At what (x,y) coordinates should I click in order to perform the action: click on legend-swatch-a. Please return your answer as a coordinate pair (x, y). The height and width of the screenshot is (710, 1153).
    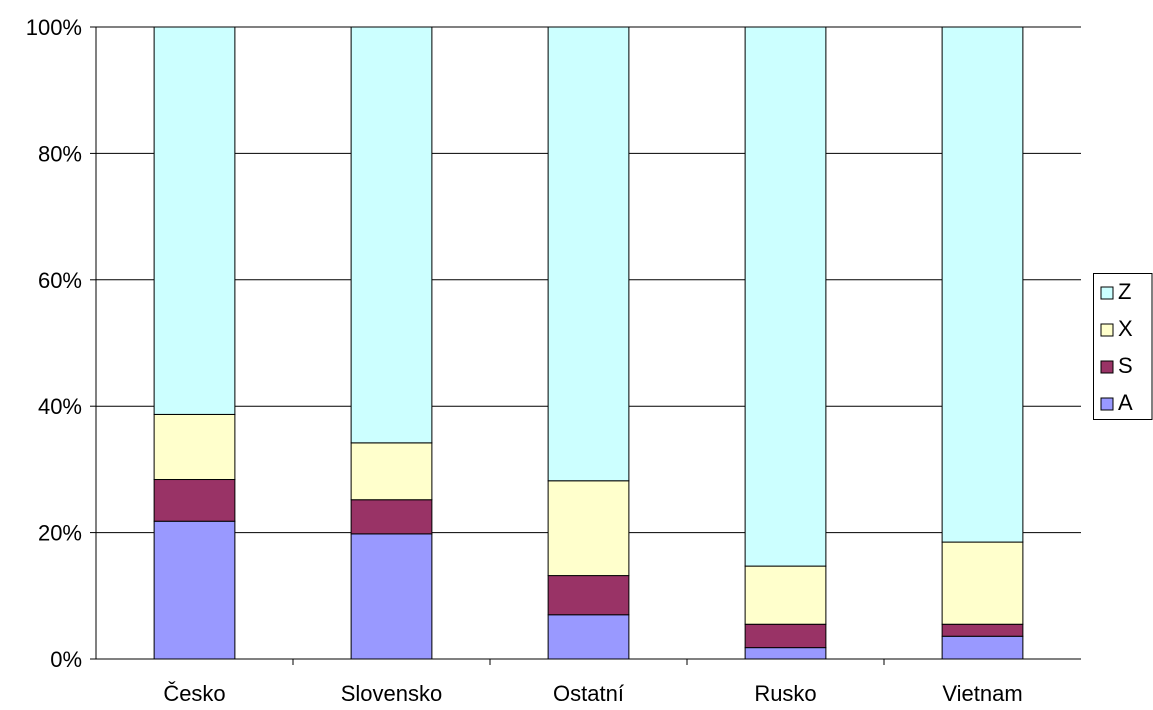
    Looking at the image, I should click on (1107, 404).